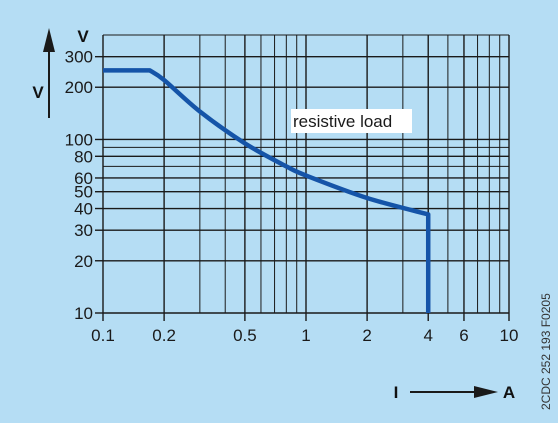 This screenshot has height=423, width=558. I want to click on annotation-background, so click(351, 121).